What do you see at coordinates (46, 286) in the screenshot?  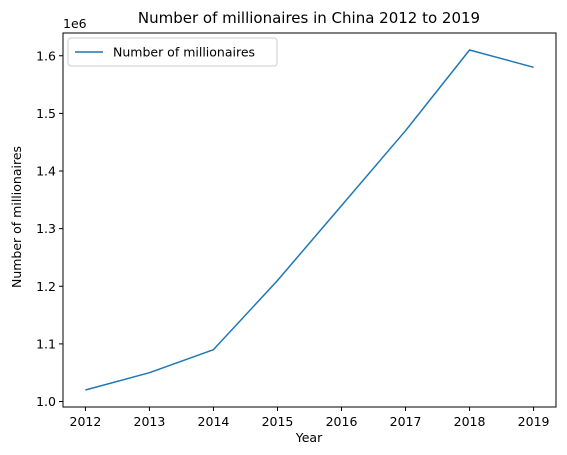 I see `y-tick-label: 1.2` at bounding box center [46, 286].